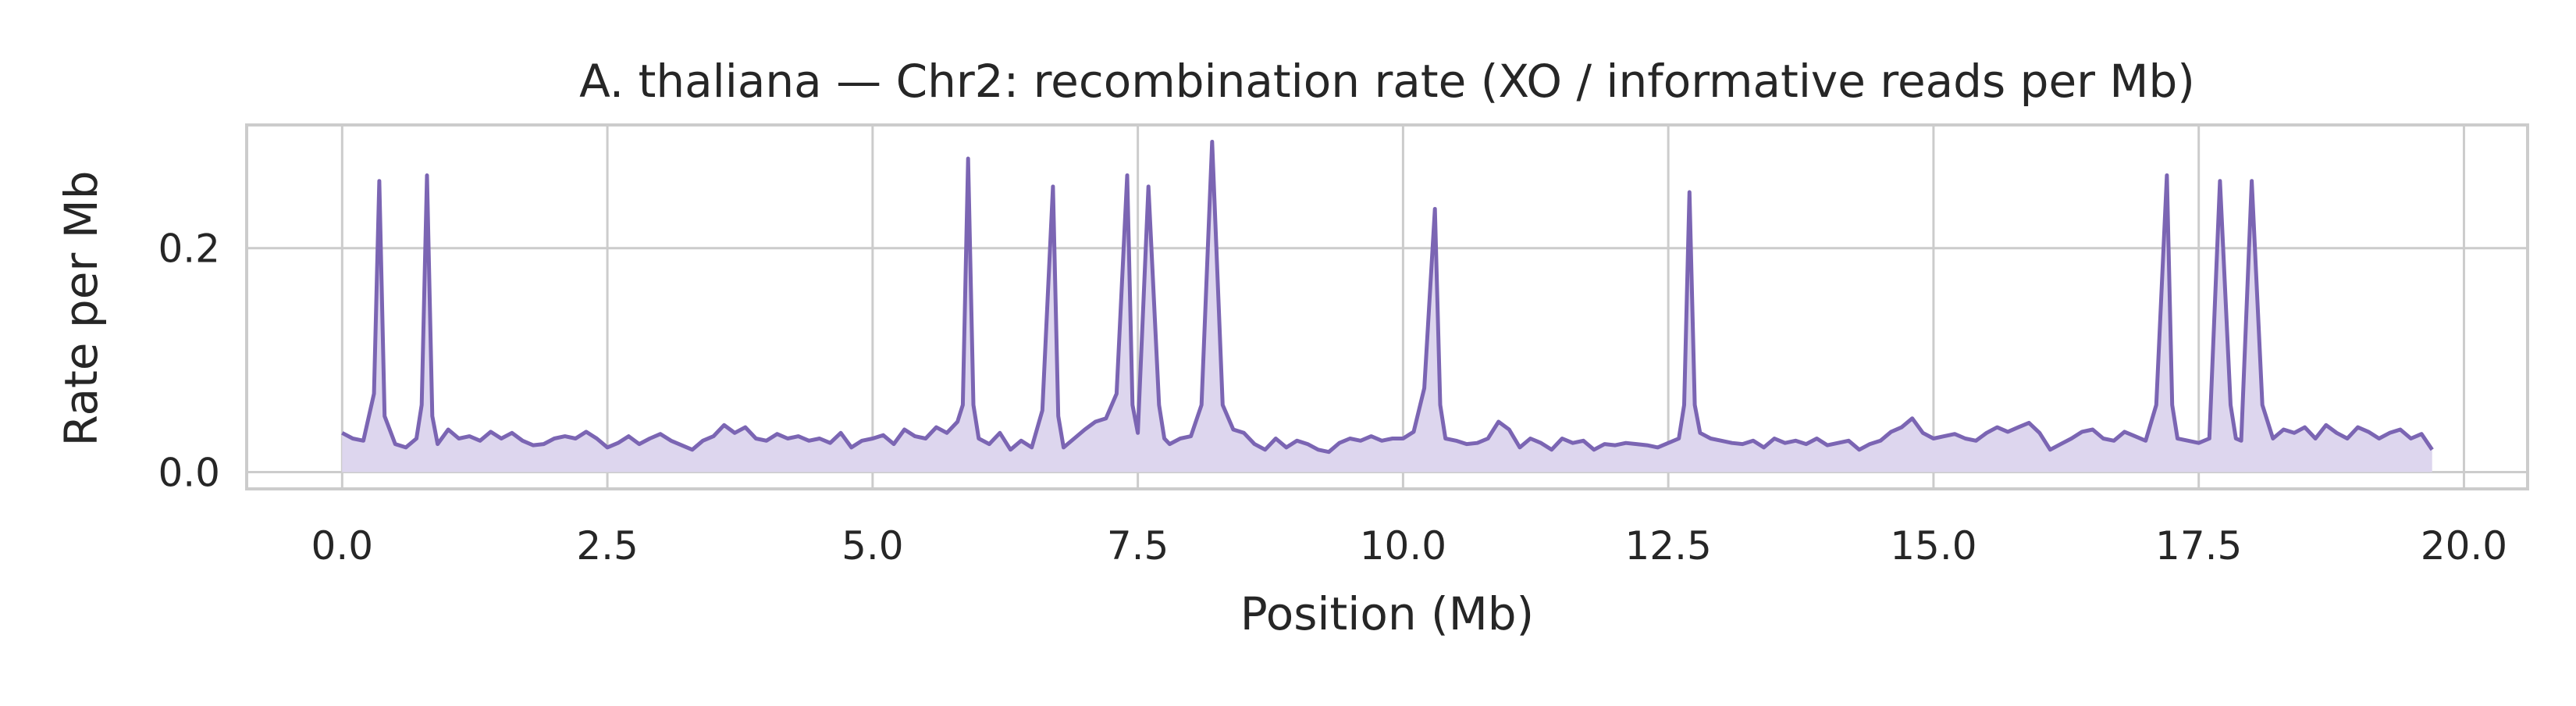 Image resolution: width=2576 pixels, height=706 pixels. I want to click on x-tick-label-2: 5.0, so click(872, 546).